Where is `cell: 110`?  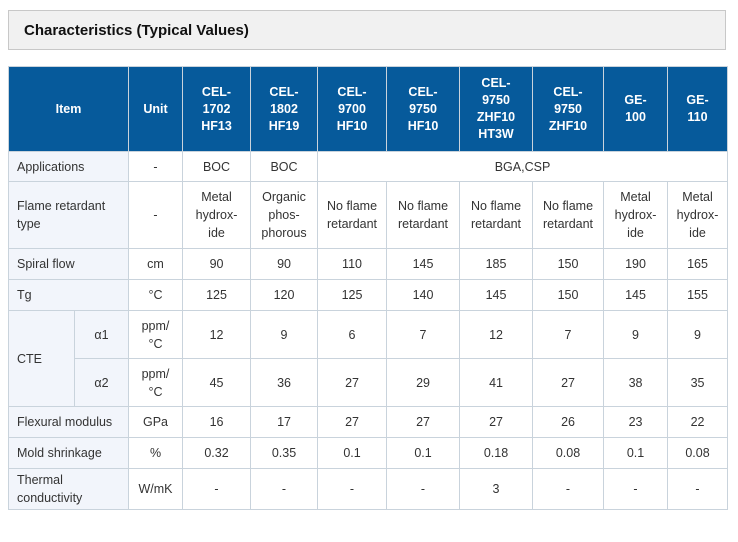 cell: 110 is located at coordinates (352, 264).